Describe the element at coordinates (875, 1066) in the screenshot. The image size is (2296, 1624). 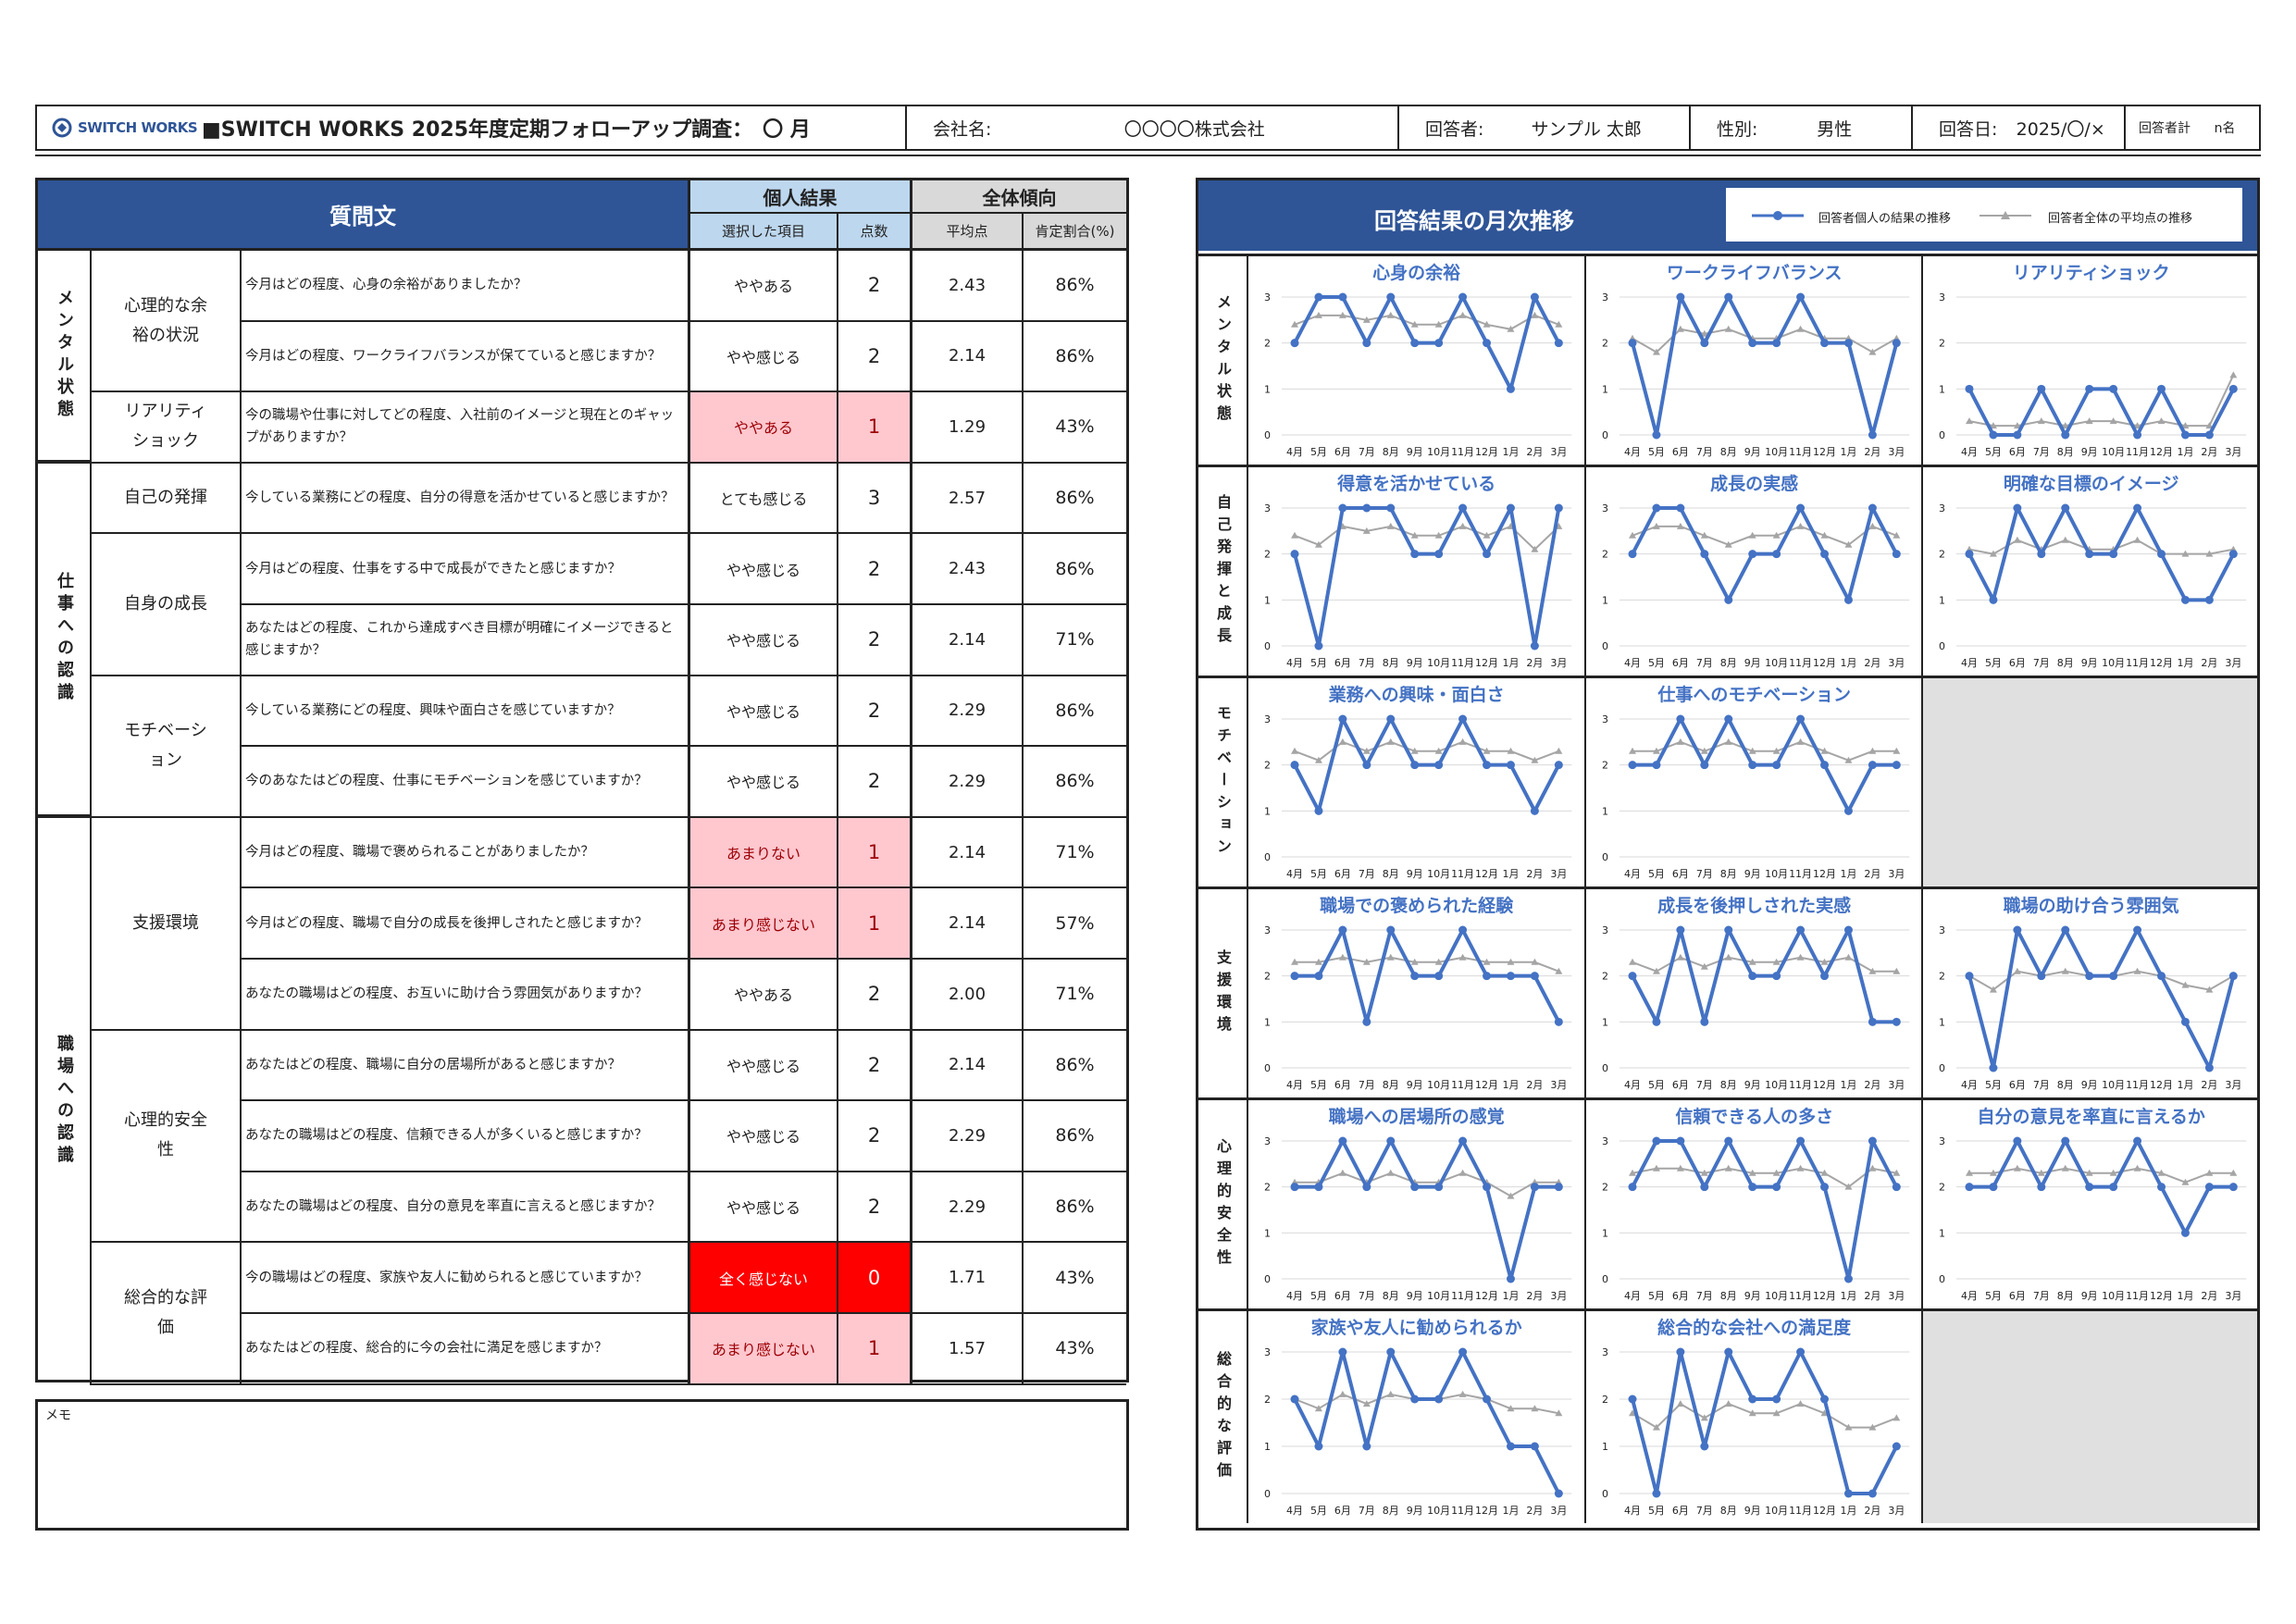
I see `answer-score: 2` at that location.